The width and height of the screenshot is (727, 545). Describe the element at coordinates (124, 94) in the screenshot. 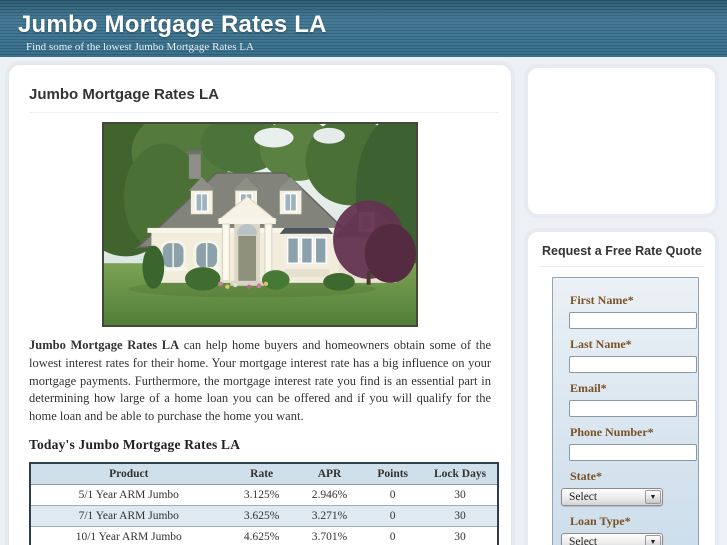

I see `page-title: Jumbo Mortgage Rates LA` at that location.